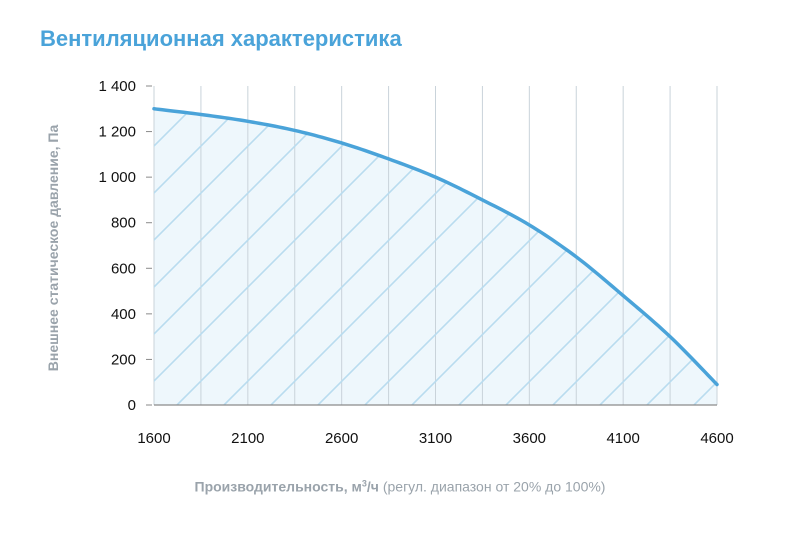 The width and height of the screenshot is (800, 548). Describe the element at coordinates (123, 268) in the screenshot. I see `y-tick-label: 600` at that location.